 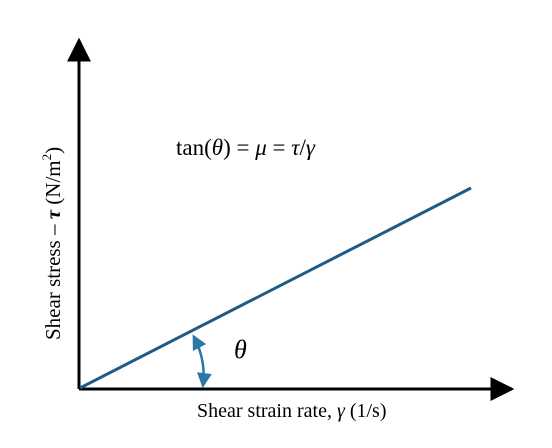 I want to click on equation-tau: τ, so click(x=295, y=147).